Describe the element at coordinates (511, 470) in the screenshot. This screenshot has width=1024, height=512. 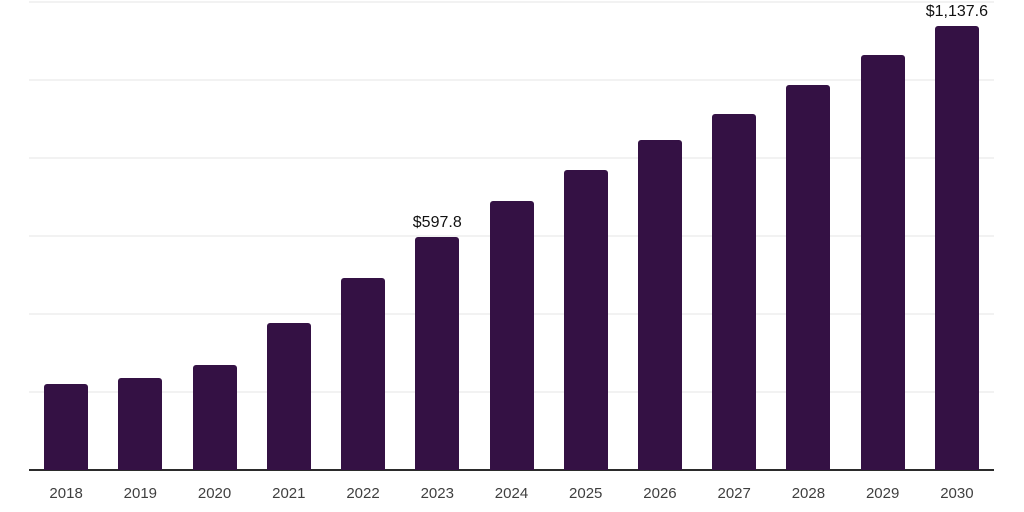
I see `x-axis-line` at that location.